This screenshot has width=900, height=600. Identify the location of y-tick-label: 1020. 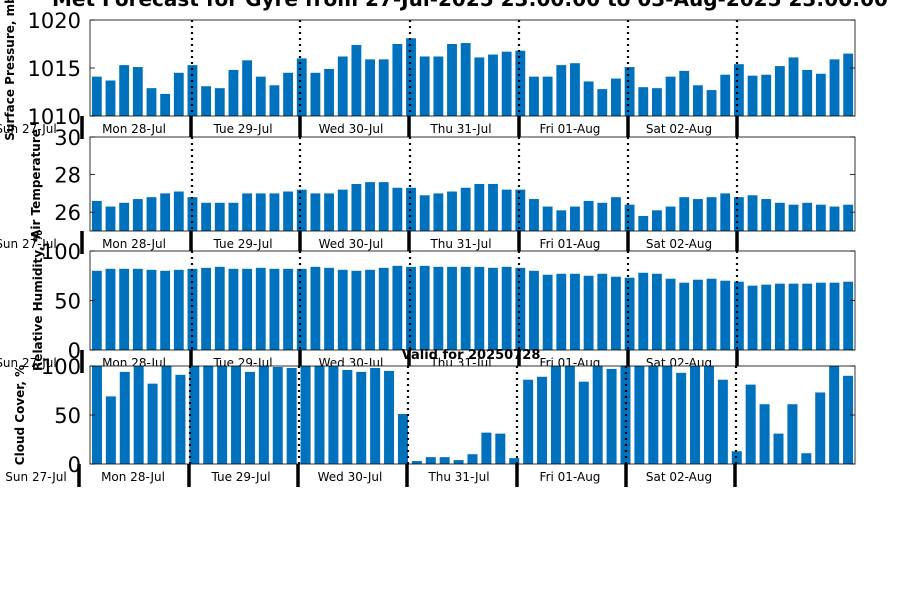
(54, 21).